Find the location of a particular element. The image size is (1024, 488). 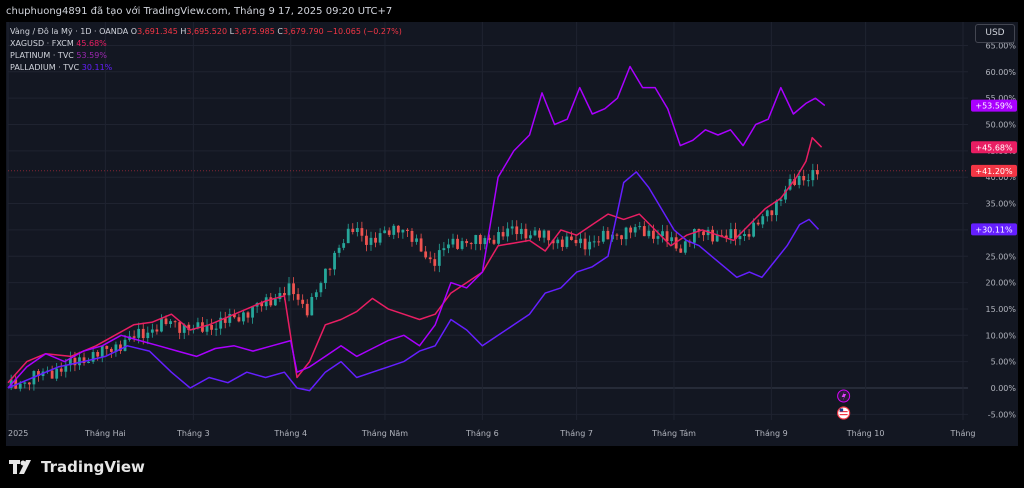

x-tick-label: Tháng 6 is located at coordinates (482, 433).